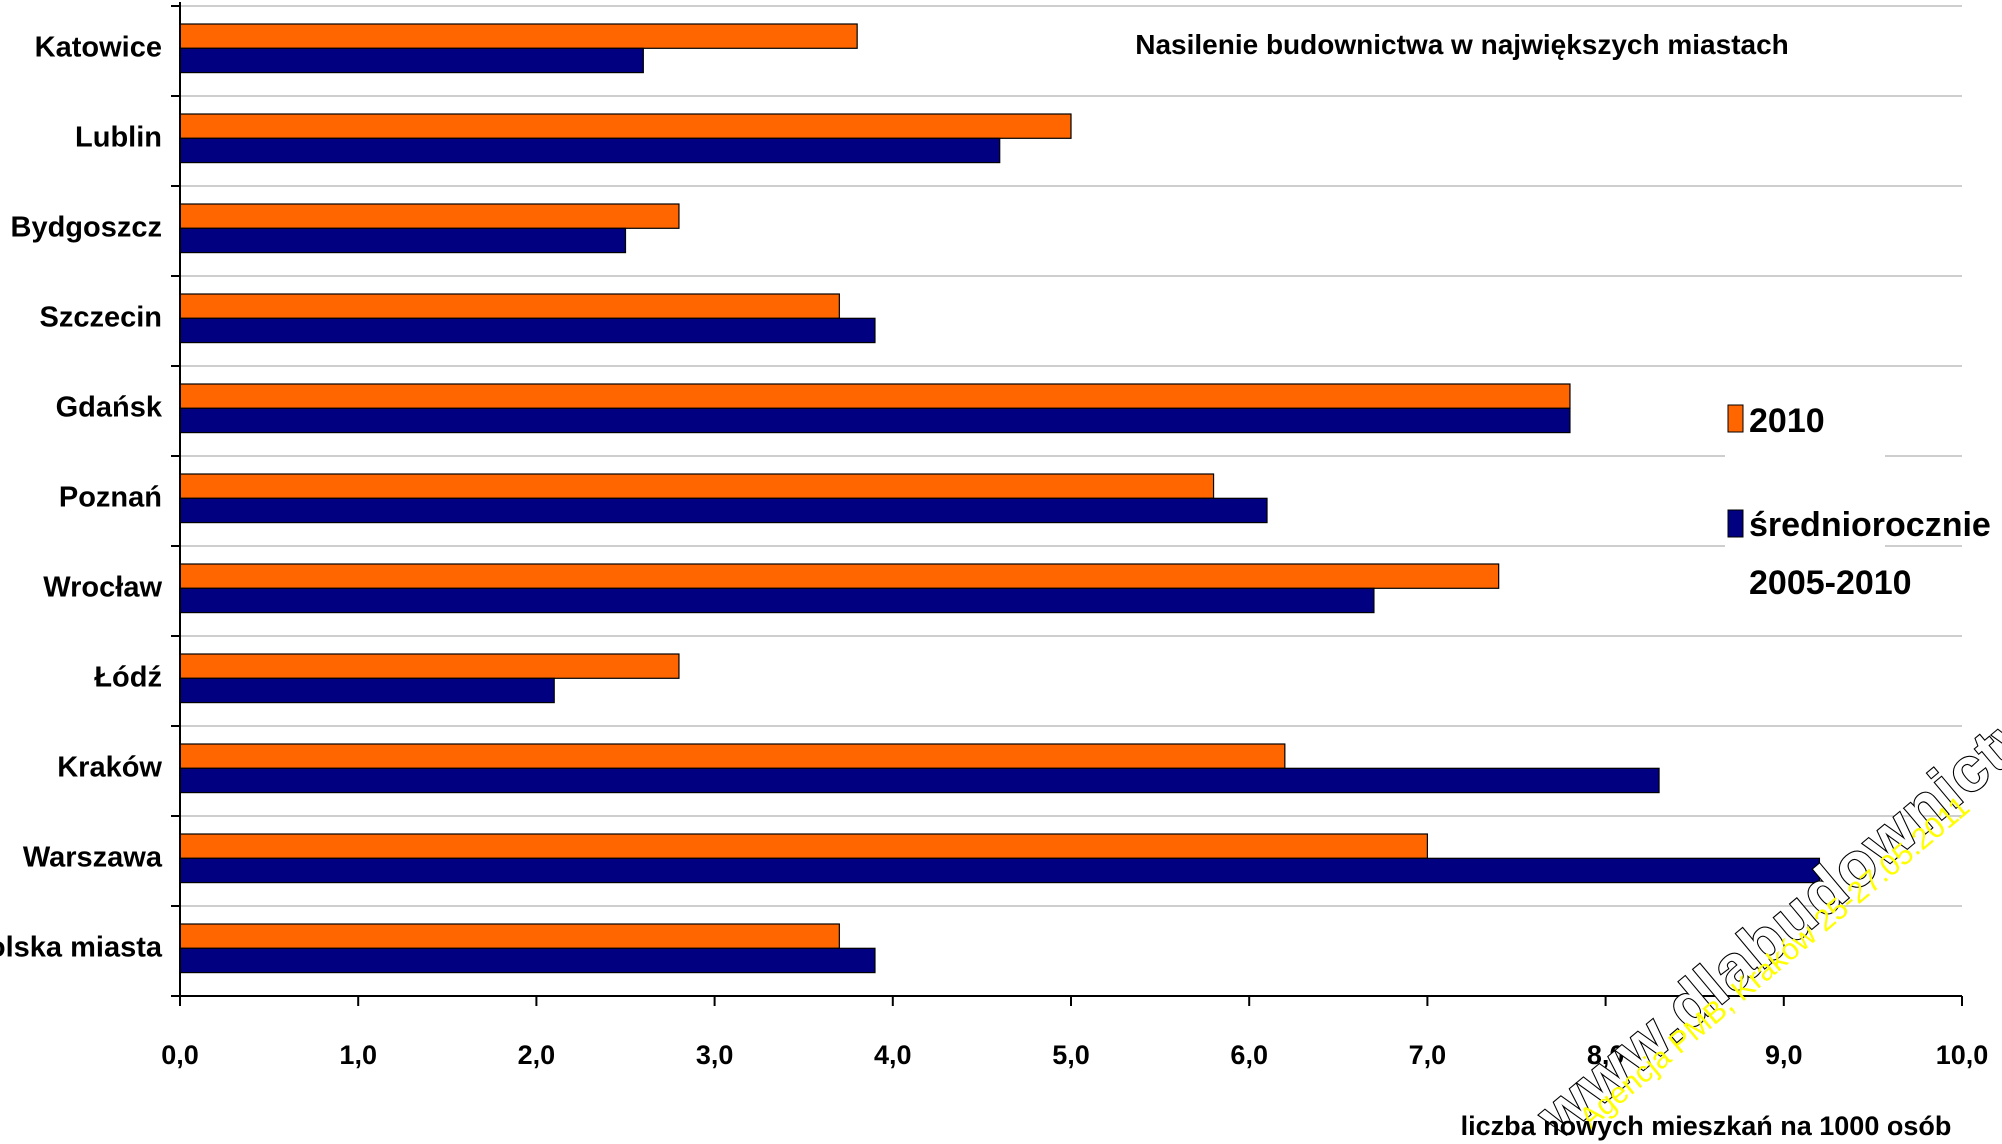 This screenshot has height=1144, width=2002. I want to click on watermark-agency: Agencja PMB, Kraków 25-27.05.2011, so click(1774, 962).